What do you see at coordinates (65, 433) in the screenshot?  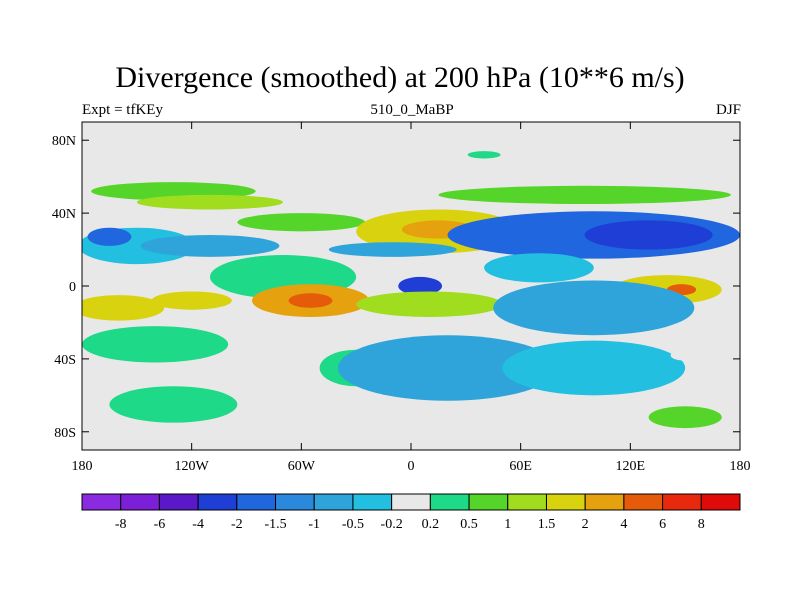 I see `y-tick-label: 80S` at bounding box center [65, 433].